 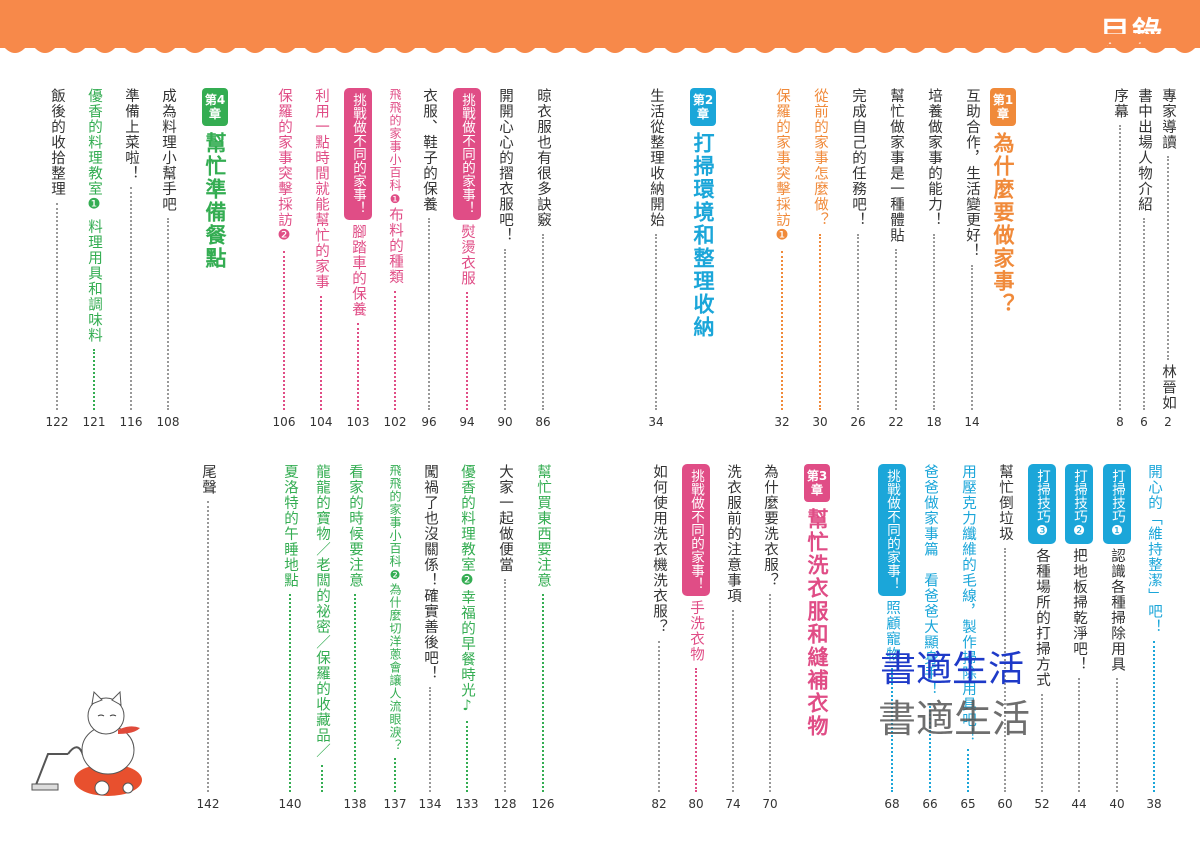 I want to click on toc-page-number: 137, so click(x=395, y=804).